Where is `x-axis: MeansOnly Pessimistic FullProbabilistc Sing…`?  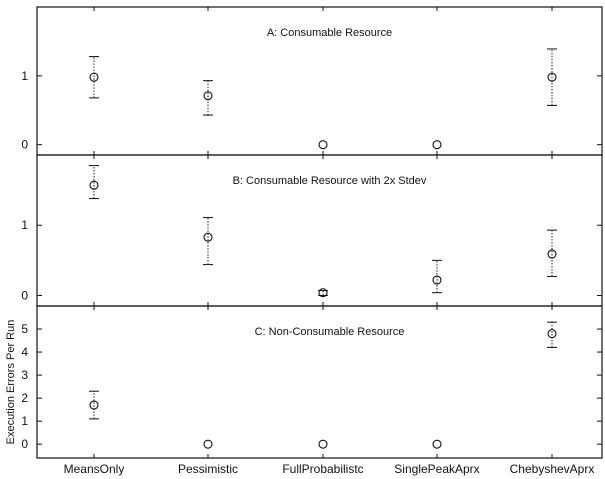 x-axis: MeansOnly Pessimistic FullProbabilistc Sing… is located at coordinates (329, 469).